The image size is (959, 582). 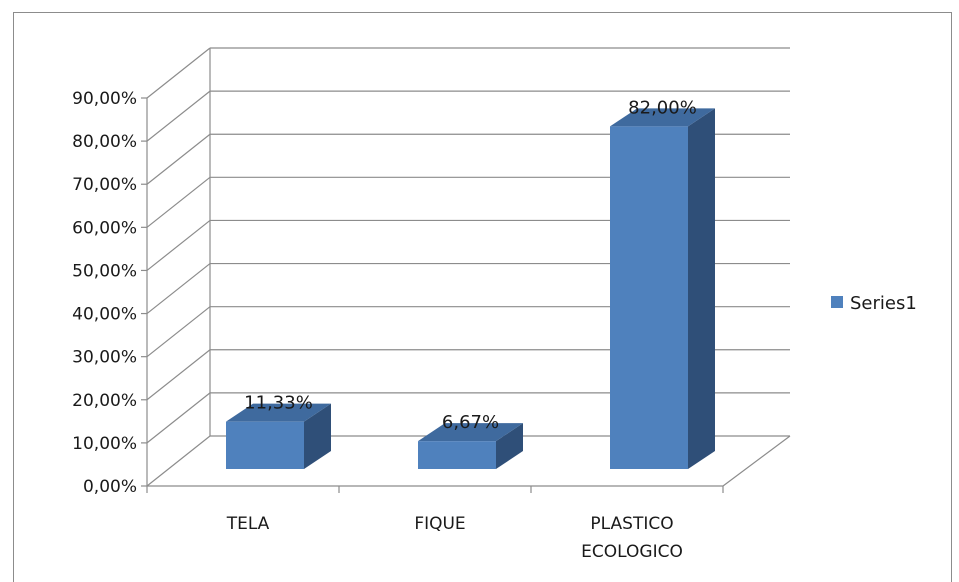 What do you see at coordinates (104, 401) in the screenshot?
I see `y-tick-label: 20,00%` at bounding box center [104, 401].